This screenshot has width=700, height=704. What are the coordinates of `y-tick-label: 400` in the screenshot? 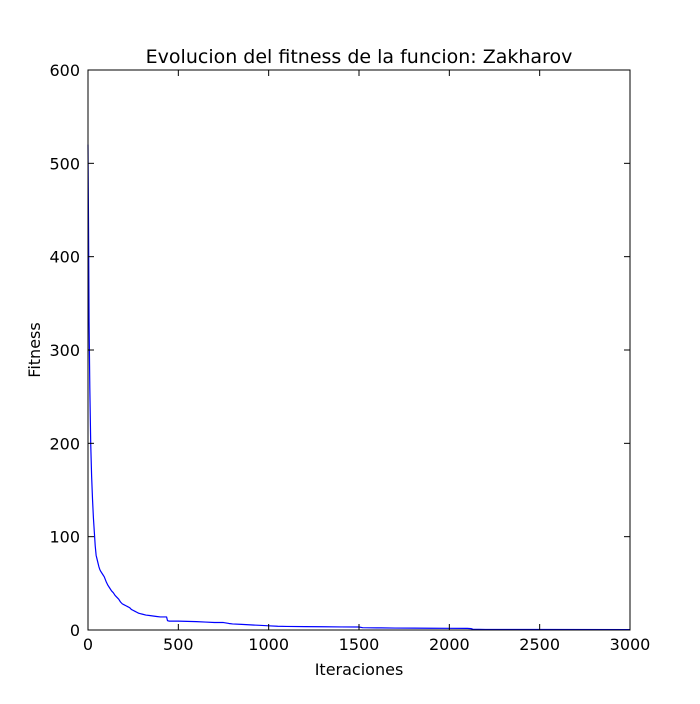 It's located at (64, 257).